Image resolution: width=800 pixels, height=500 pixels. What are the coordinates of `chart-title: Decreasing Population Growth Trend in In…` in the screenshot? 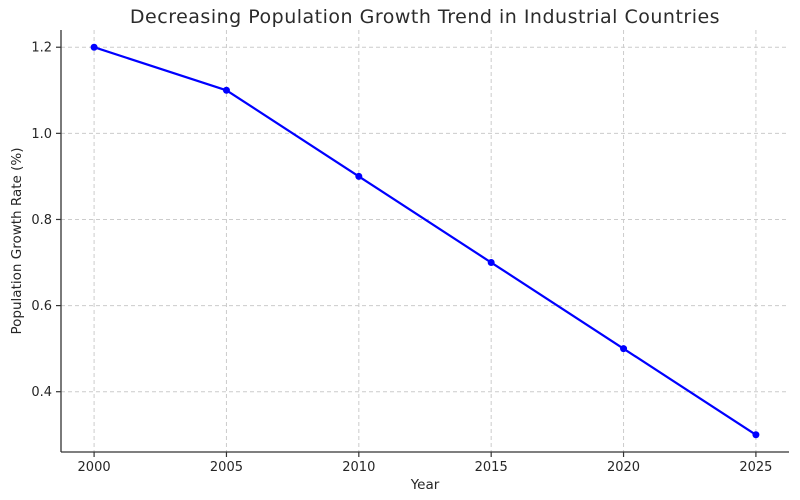 It's located at (425, 17).